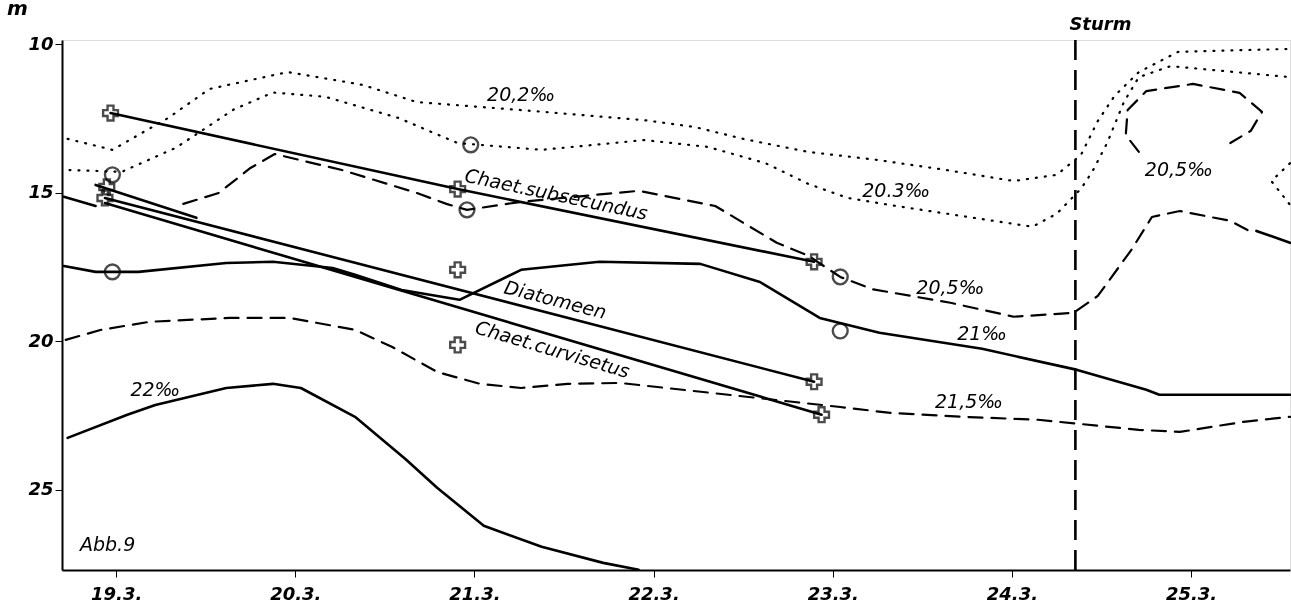 This screenshot has width=1291, height=611. I want to click on annotation: Abb.9, so click(107, 544).